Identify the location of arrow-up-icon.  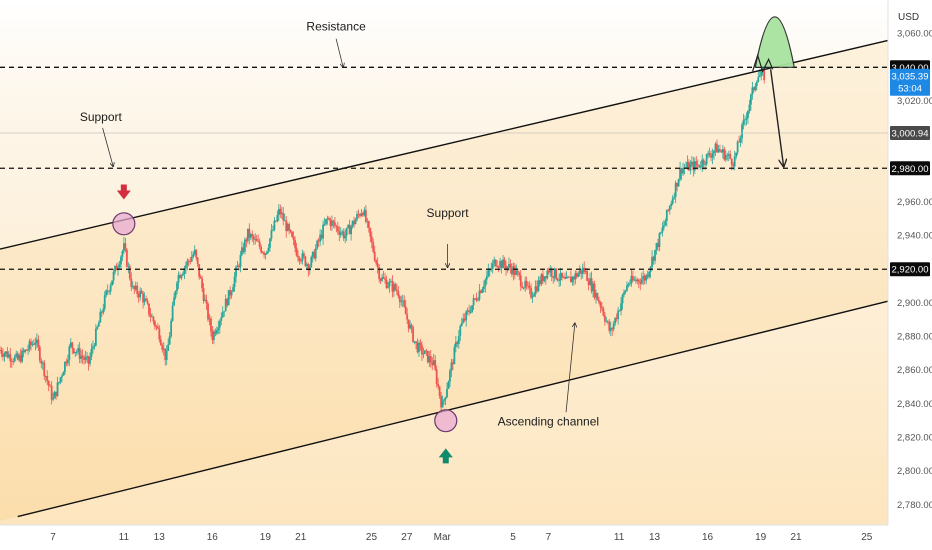
(445, 456).